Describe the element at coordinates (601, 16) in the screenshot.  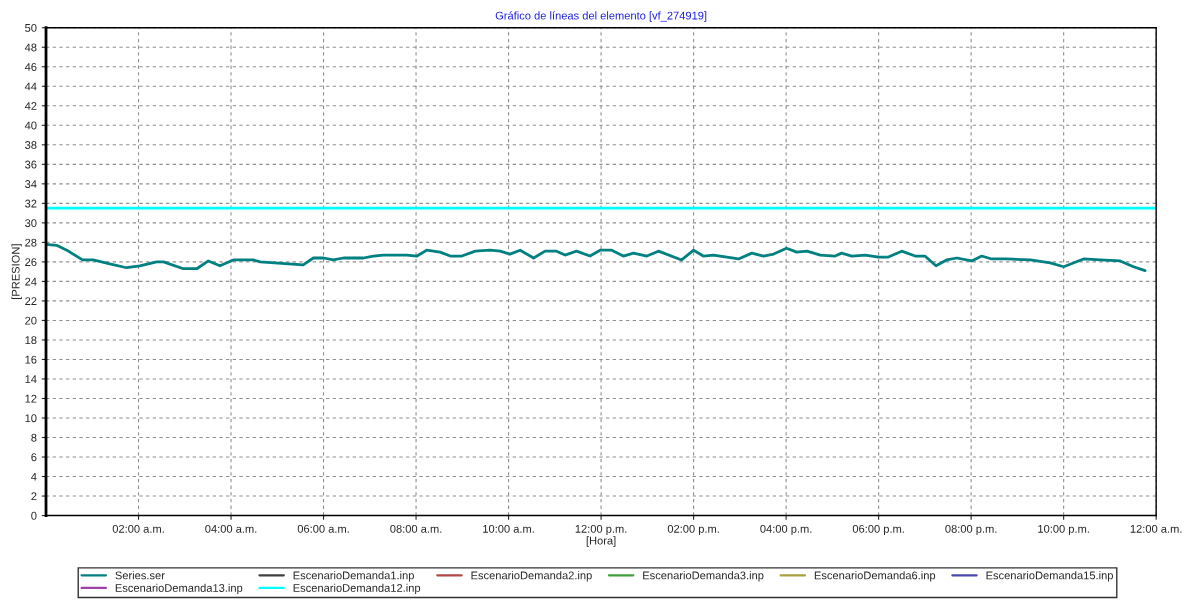
I see `chart-title: Gráfico de líneas del elemento [vf_274919]` at that location.